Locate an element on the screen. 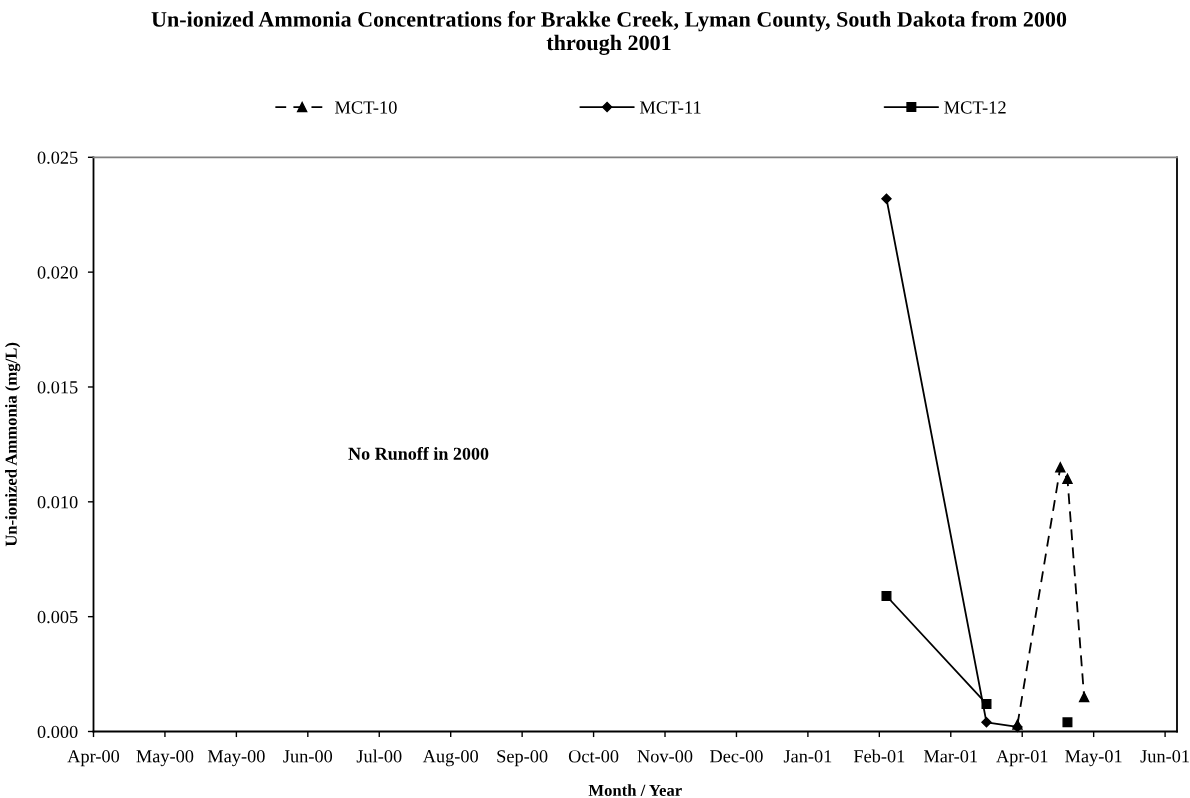 Image resolution: width=1190 pixels, height=798 pixels. x-tick-label: Apr-00 is located at coordinates (93, 758).